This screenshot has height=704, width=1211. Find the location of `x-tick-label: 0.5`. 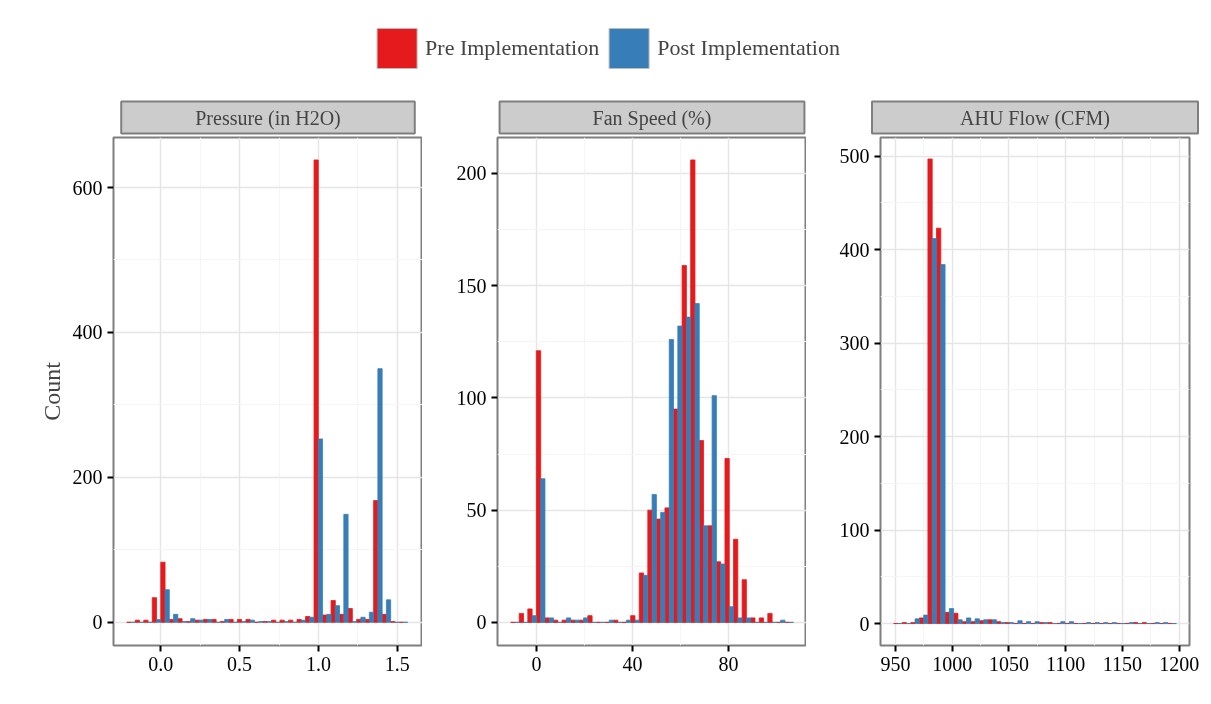

x-tick-label: 0.5 is located at coordinates (240, 663).